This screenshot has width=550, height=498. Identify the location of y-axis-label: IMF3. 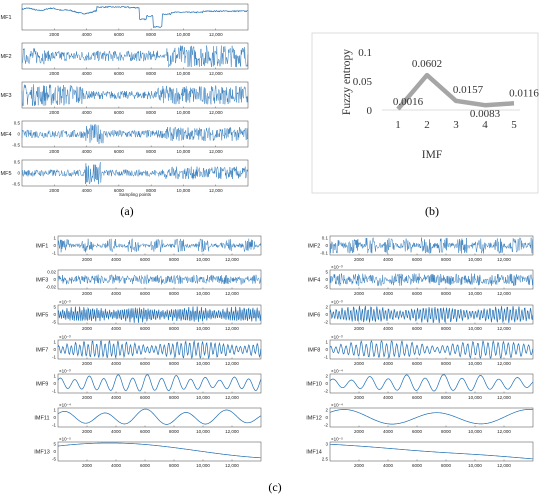
(42, 281).